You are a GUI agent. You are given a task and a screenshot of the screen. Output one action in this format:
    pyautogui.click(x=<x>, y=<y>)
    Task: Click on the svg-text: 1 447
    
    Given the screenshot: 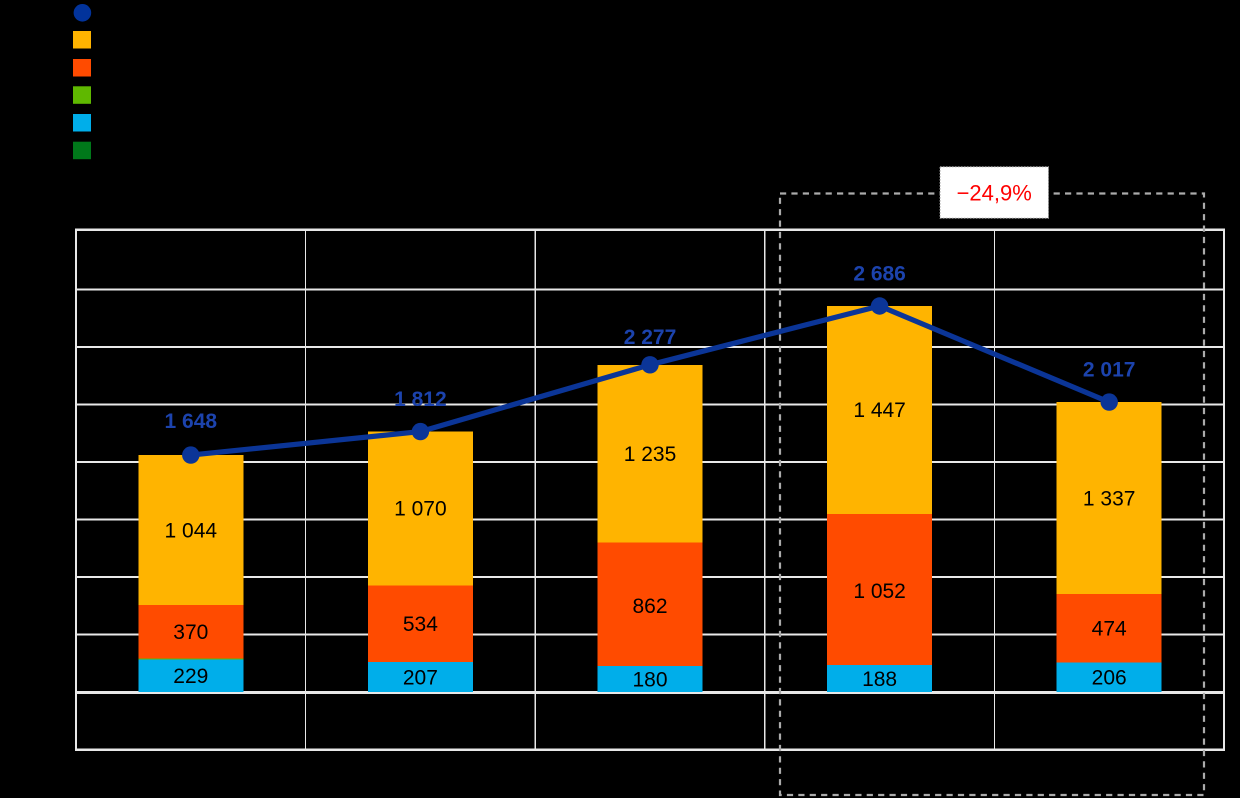 What is the action you would take?
    pyautogui.click(x=879, y=410)
    